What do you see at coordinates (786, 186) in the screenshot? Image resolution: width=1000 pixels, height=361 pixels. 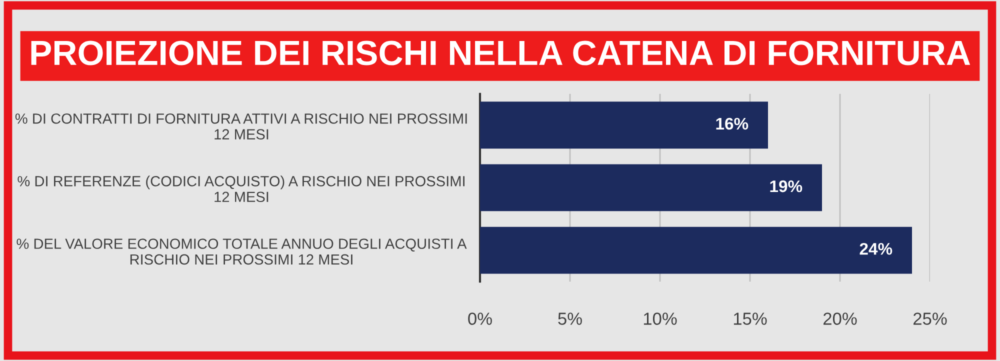 I see `data-label: 19%` at bounding box center [786, 186].